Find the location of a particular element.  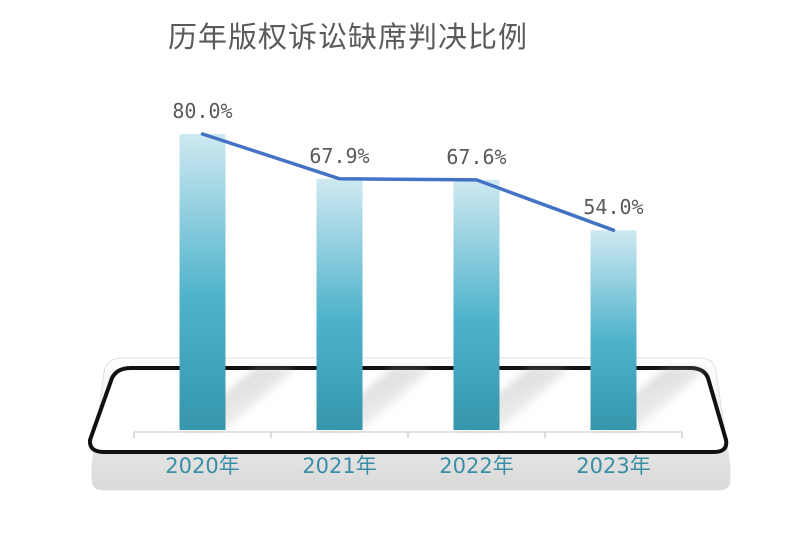

chart-title: 历年版权诉讼缺席判决比例 is located at coordinates (348, 37).